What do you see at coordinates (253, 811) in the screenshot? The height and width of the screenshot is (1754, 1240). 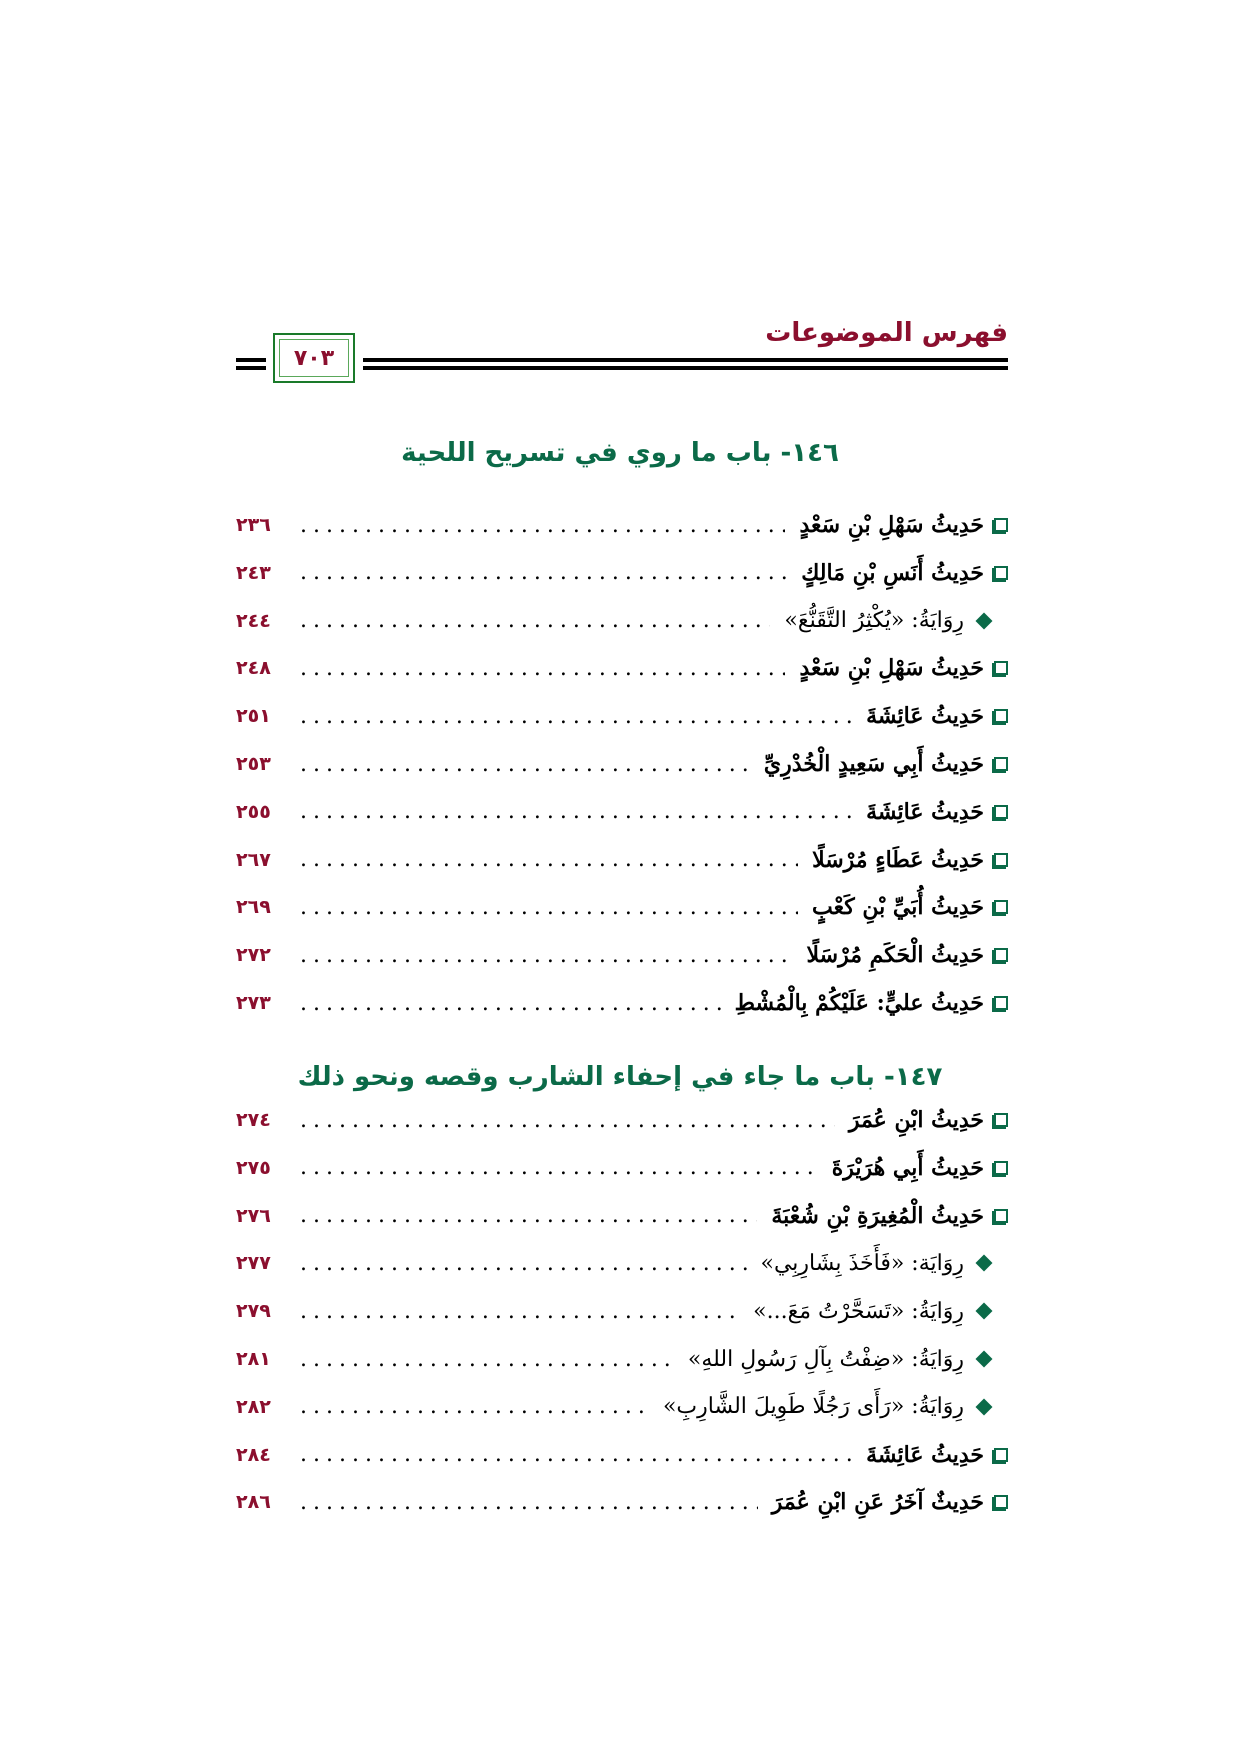 I see `entry-page-number: ٢٥٥` at bounding box center [253, 811].